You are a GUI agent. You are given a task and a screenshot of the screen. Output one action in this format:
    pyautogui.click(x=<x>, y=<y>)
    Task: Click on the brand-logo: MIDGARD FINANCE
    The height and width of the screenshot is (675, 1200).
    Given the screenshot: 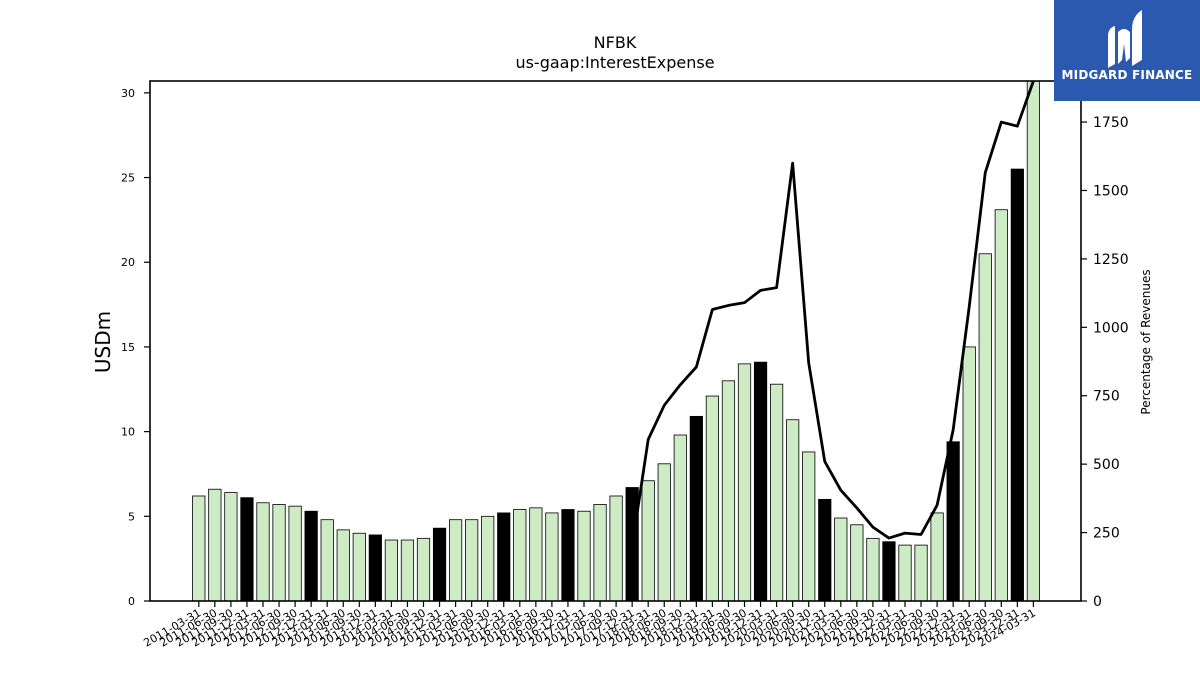 What is the action you would take?
    pyautogui.click(x=1127, y=50)
    